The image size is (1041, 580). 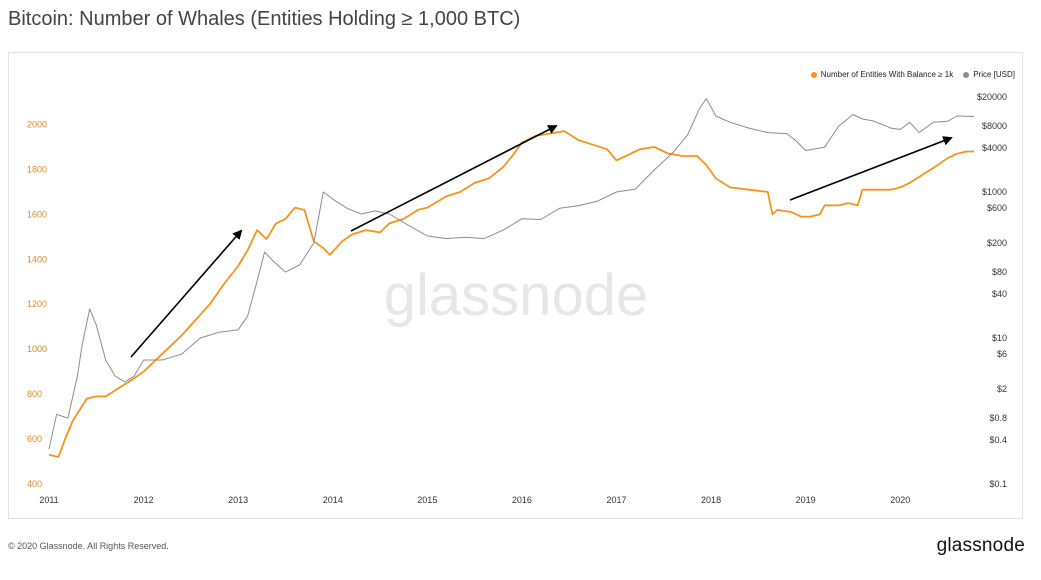 I want to click on right-tick-label-10: $1000, so click(x=994, y=192).